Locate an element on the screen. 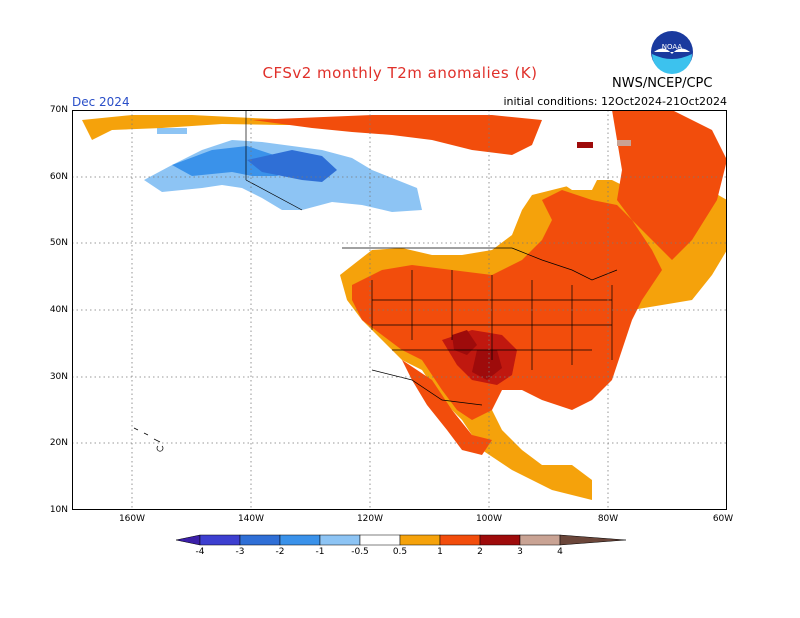 This screenshot has width=800, height=618. colorbar-label: -0.5 is located at coordinates (360, 552).